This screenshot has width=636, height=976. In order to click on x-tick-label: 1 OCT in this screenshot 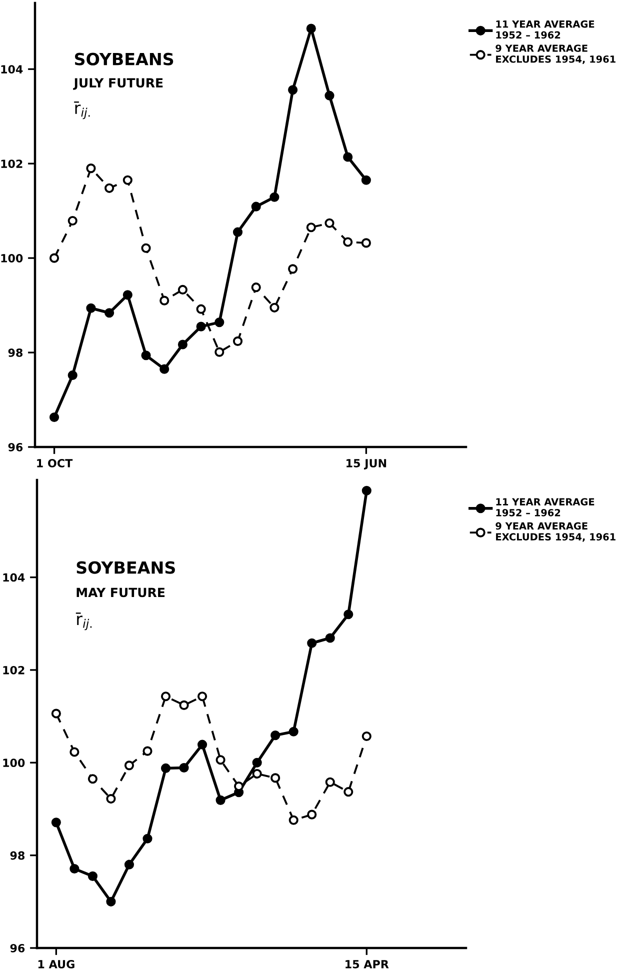, I will do `click(55, 463)`.